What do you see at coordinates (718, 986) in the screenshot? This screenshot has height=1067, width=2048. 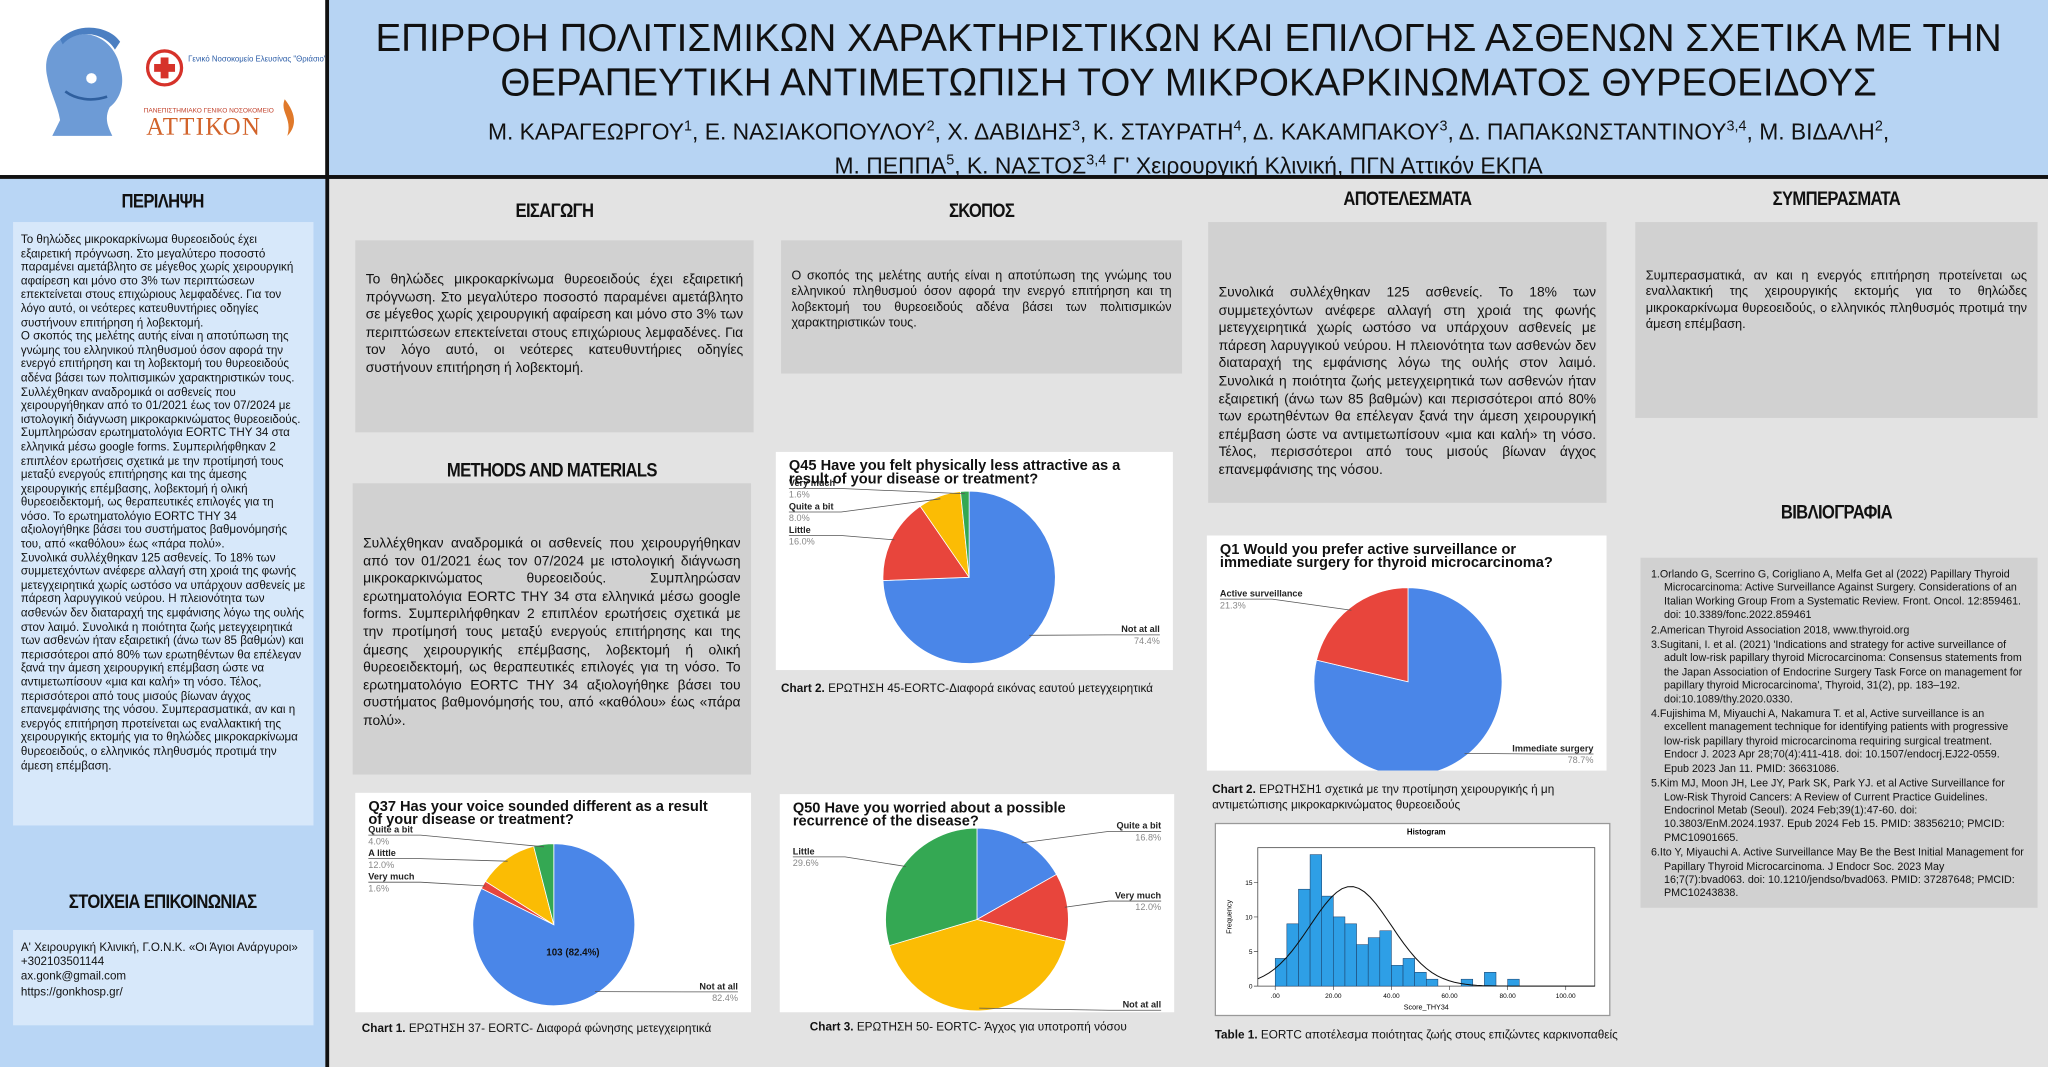 I see `slice-label: Not at all` at bounding box center [718, 986].